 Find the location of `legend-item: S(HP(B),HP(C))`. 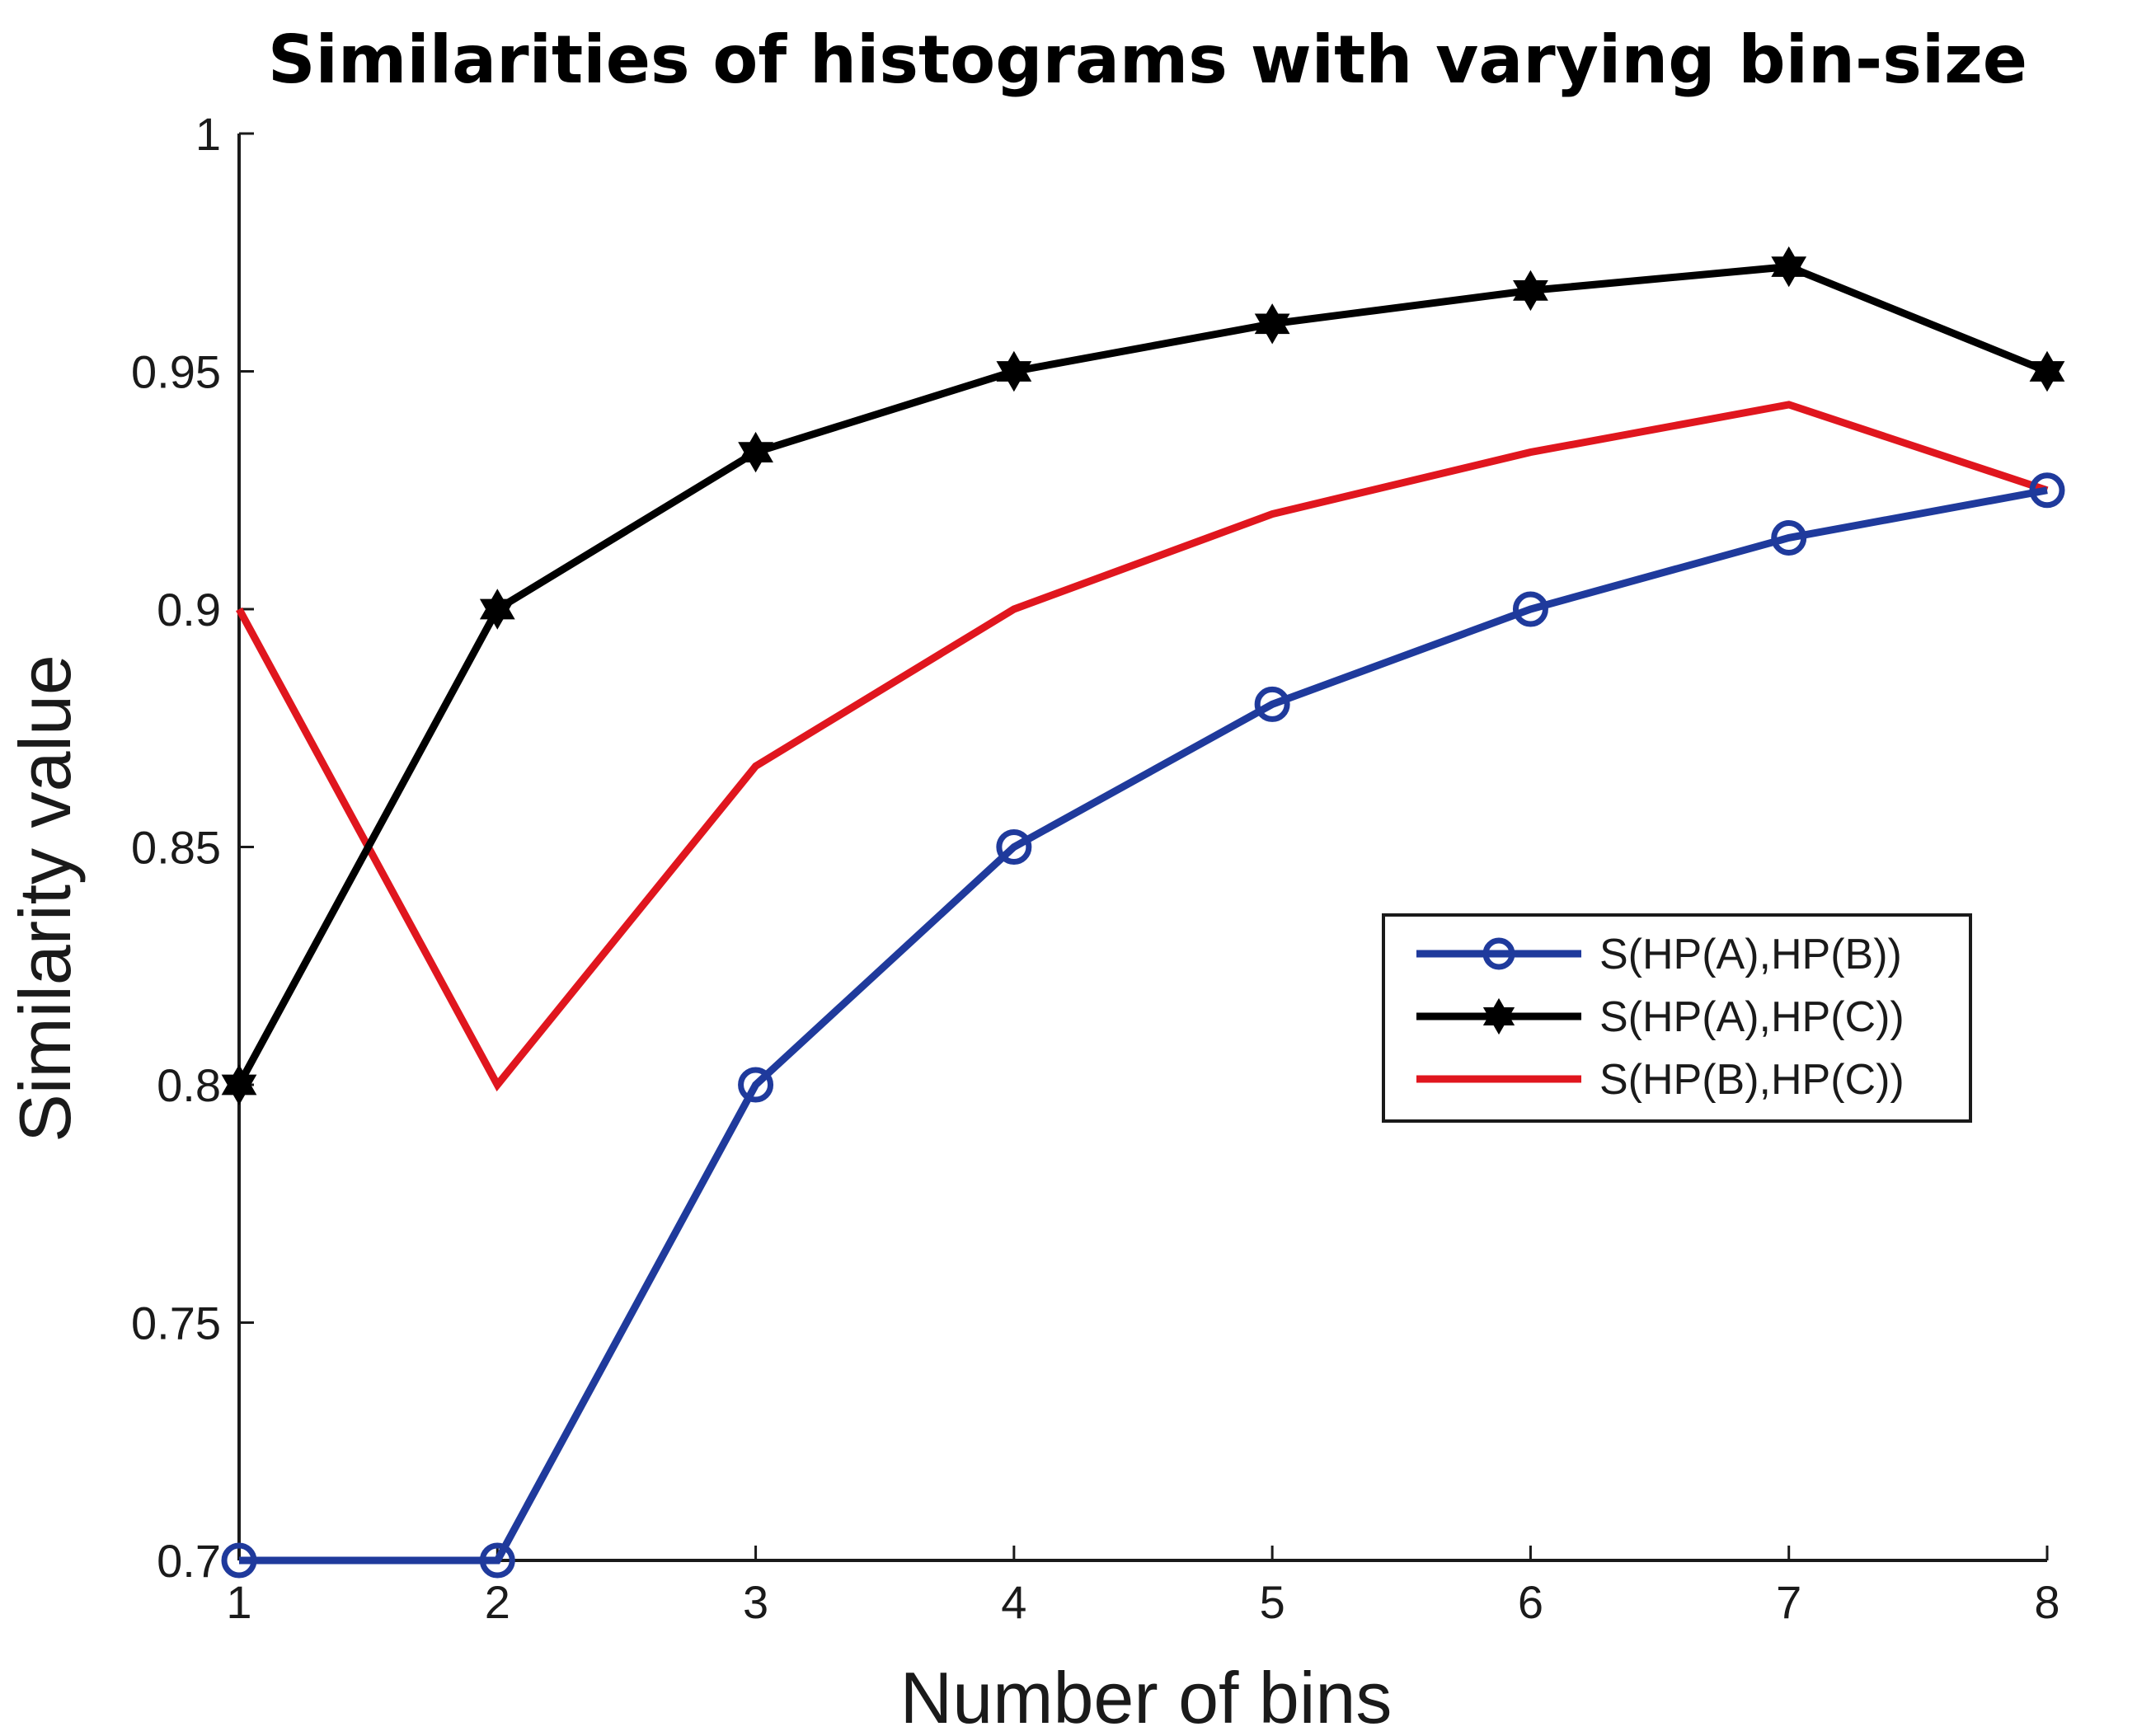

legend-item: S(HP(B),HP(C)) is located at coordinates (1660, 1080).